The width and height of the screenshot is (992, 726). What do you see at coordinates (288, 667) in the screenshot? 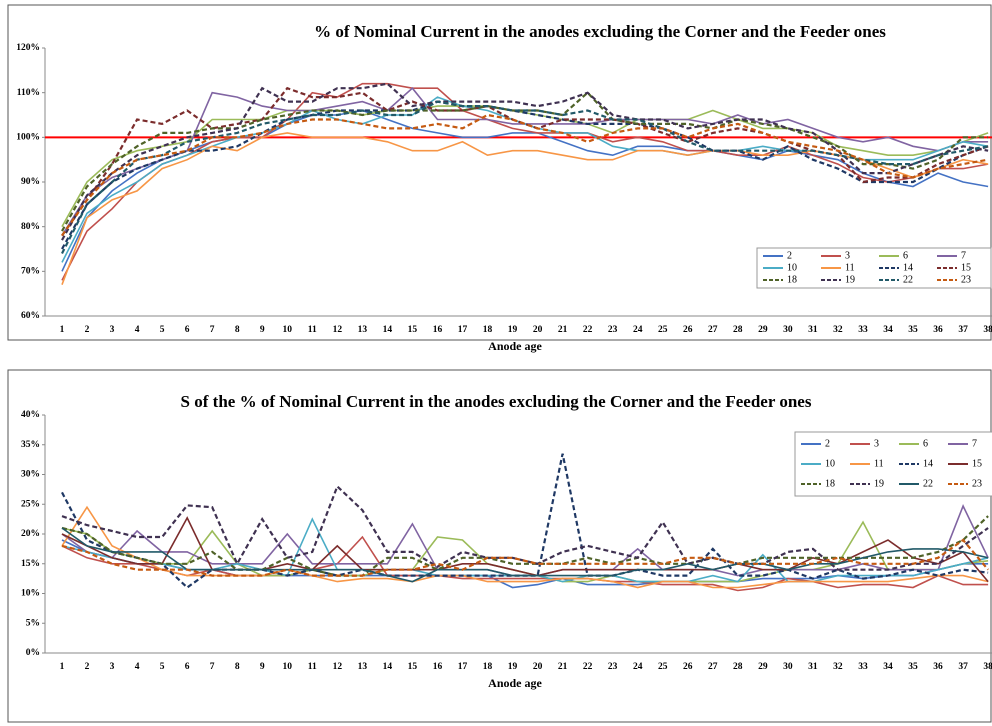
I see `x-tick-label: 10` at bounding box center [288, 667].